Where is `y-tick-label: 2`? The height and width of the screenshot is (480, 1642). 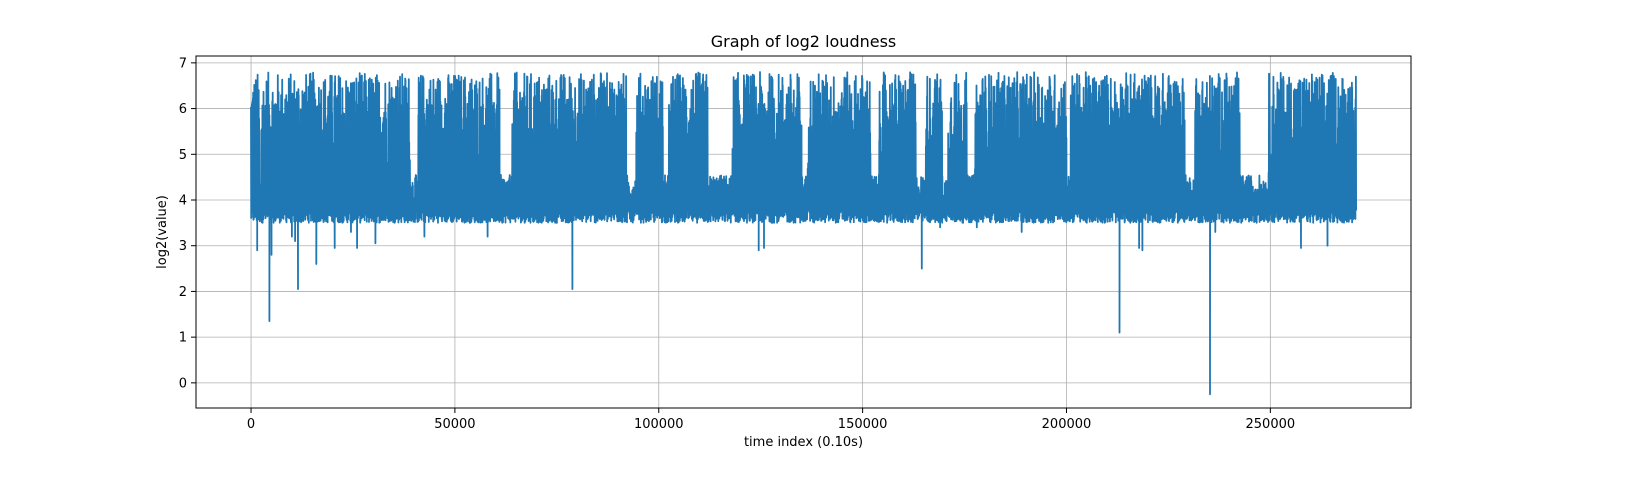 y-tick-label: 2 is located at coordinates (183, 292).